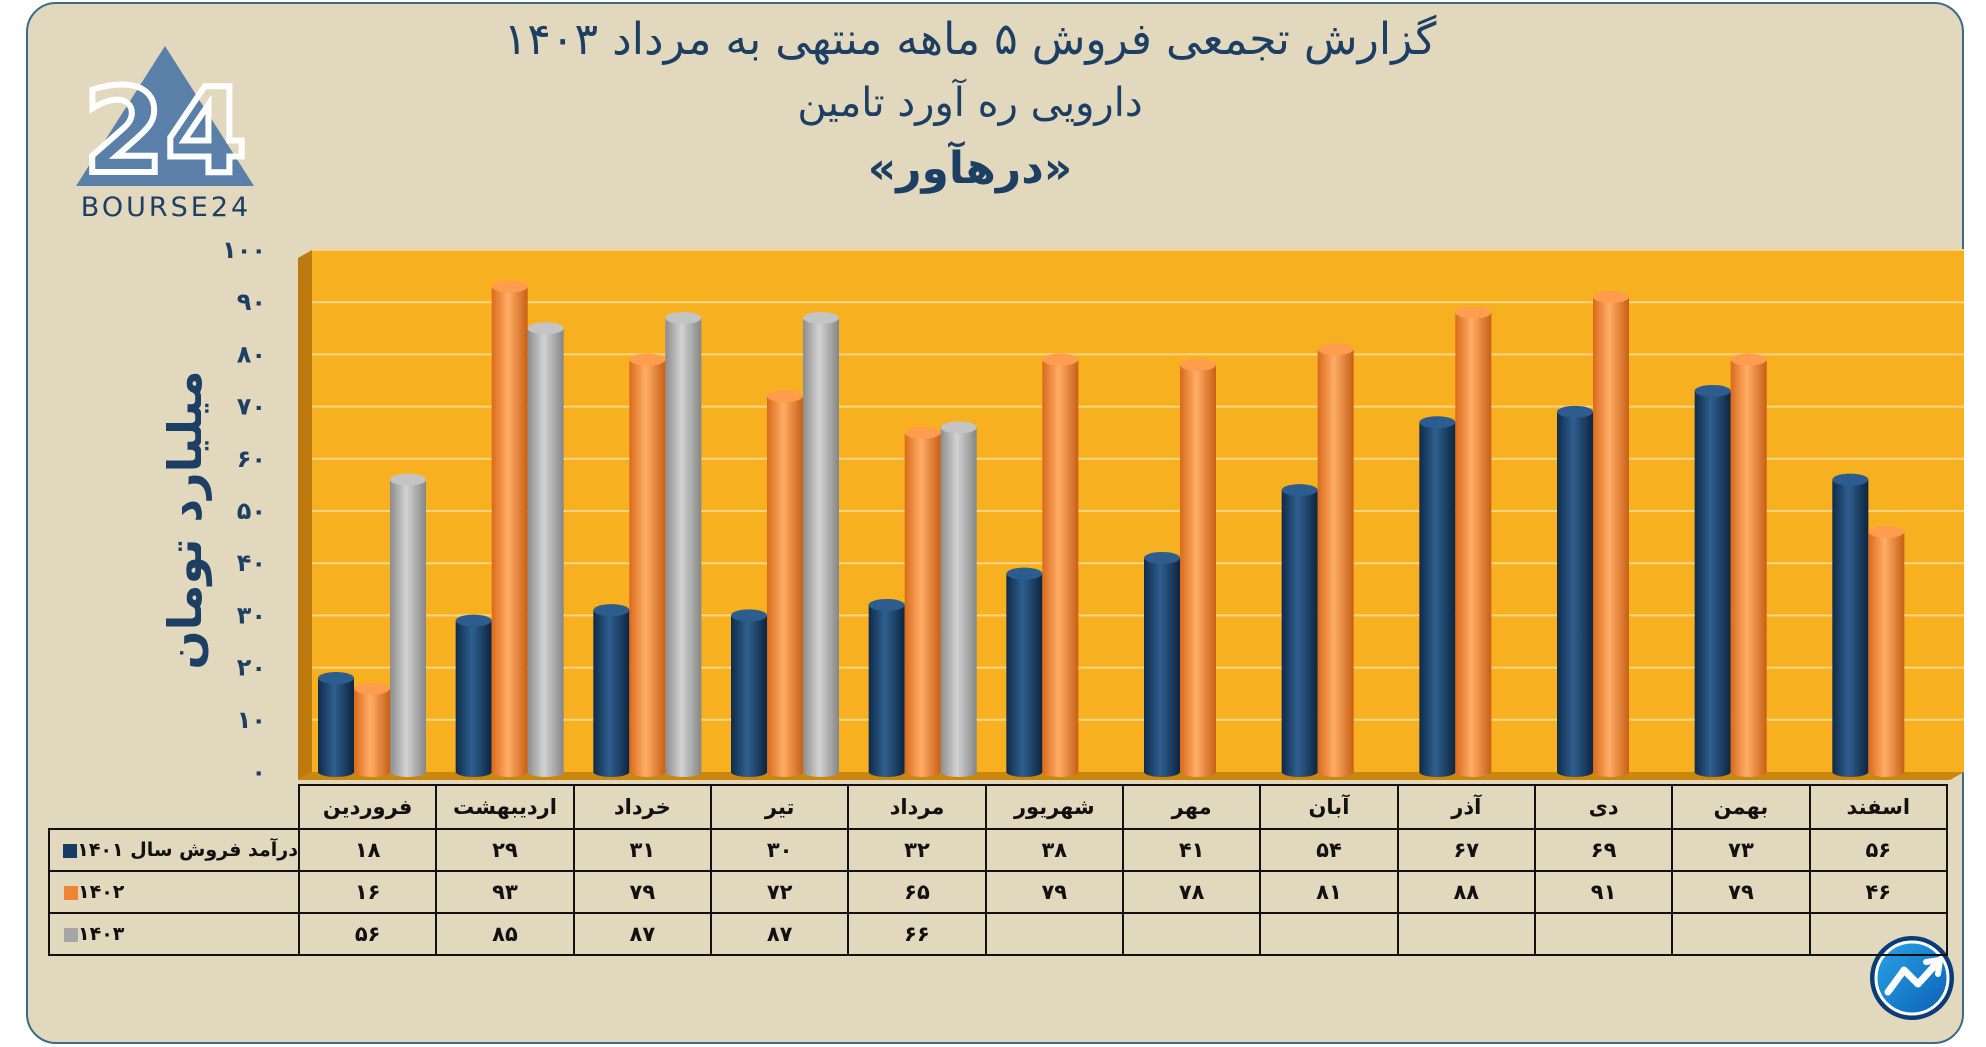 The height and width of the screenshot is (1047, 1986). Describe the element at coordinates (1466, 807) in the screenshot. I see `x-tick-label: آذر` at that location.